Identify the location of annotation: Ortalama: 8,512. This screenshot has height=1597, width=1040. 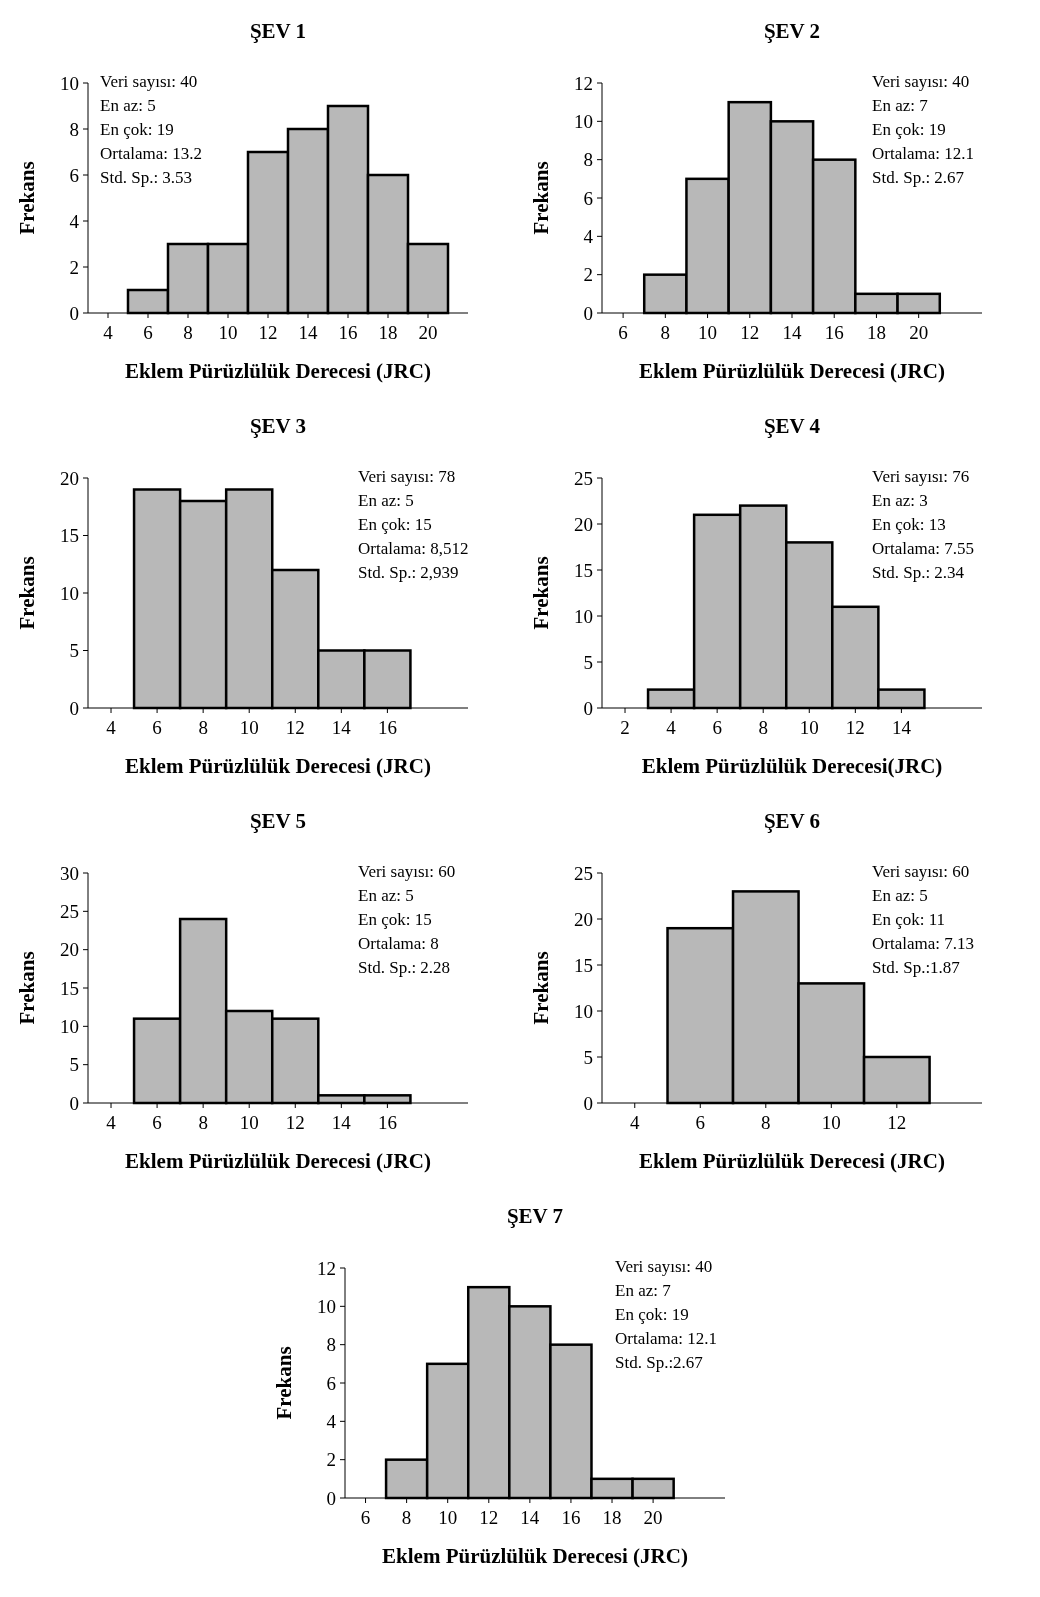
(413, 548).